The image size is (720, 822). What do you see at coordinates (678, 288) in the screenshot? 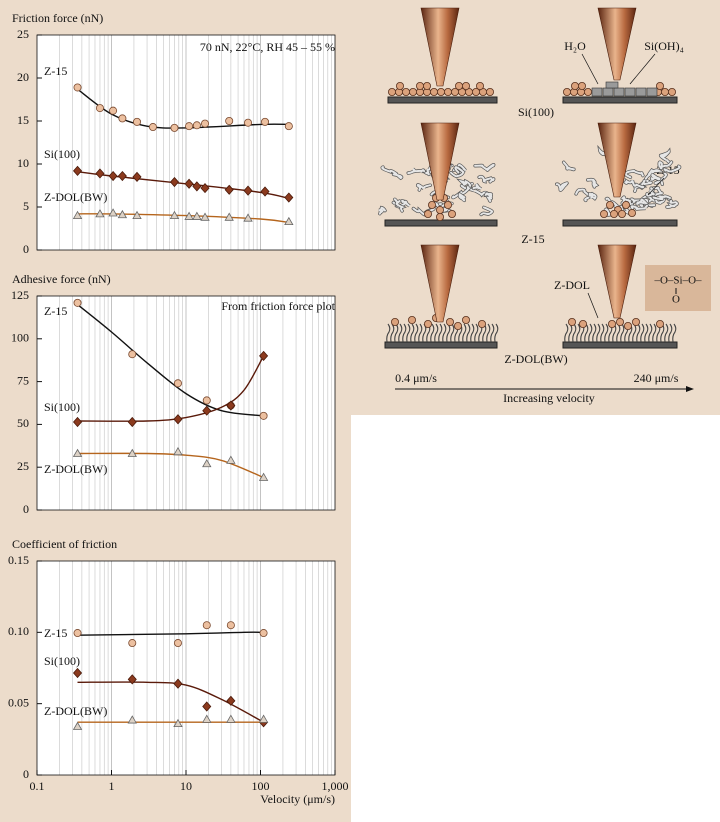
I see `formula-box` at bounding box center [678, 288].